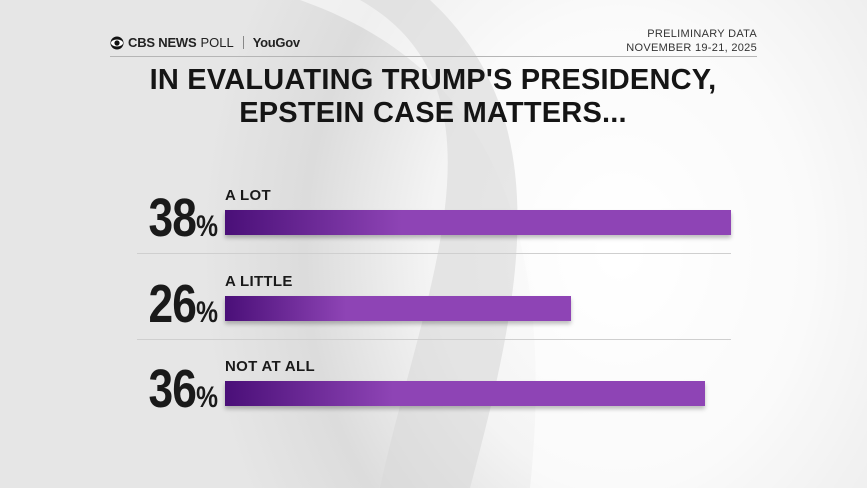 The height and width of the screenshot is (488, 867). Describe the element at coordinates (183, 389) in the screenshot. I see `value-label: 36%` at that location.